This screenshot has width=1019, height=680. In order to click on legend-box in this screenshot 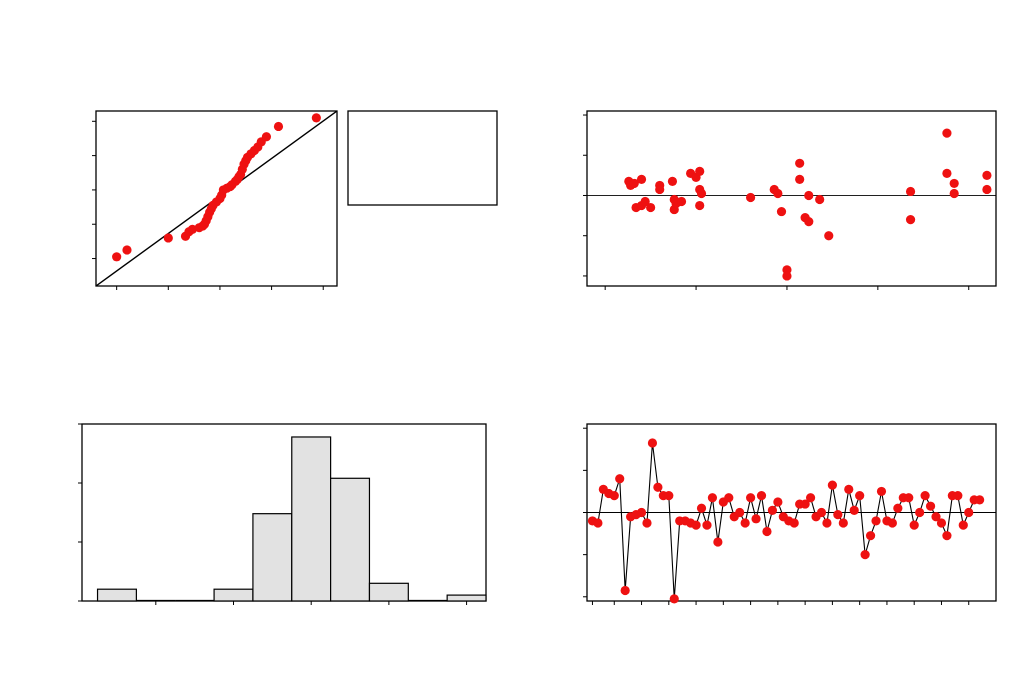, I will do `click(422, 158)`.